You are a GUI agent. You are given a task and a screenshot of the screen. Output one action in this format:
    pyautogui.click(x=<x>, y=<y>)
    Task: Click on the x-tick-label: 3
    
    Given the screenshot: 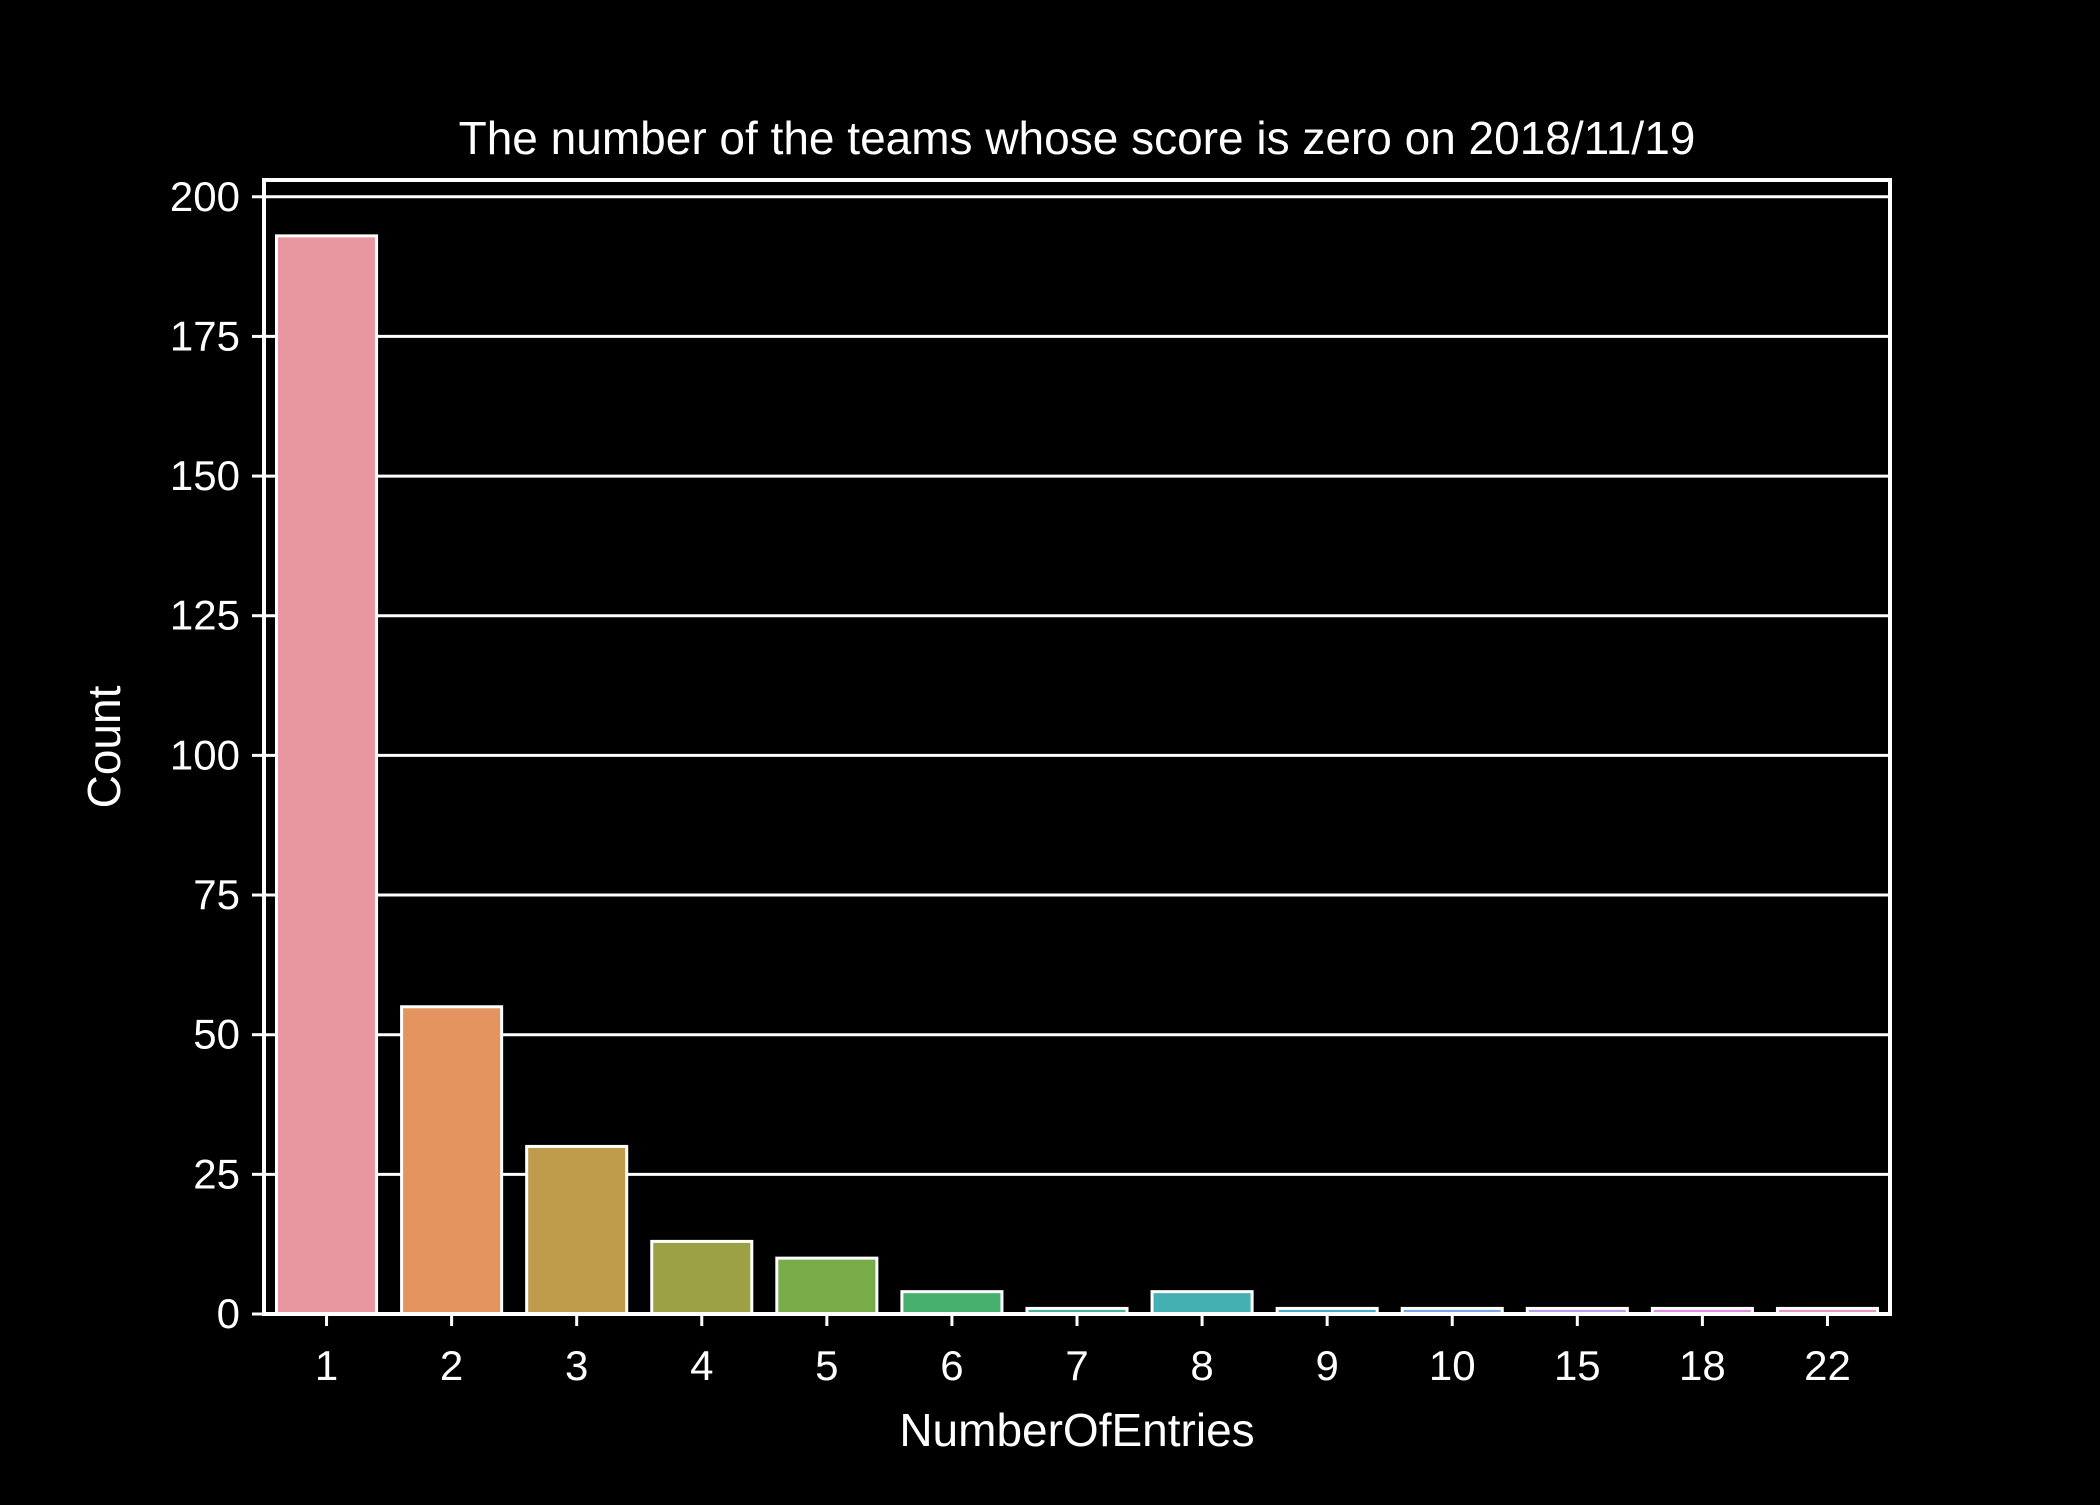 What is the action you would take?
    pyautogui.click(x=576, y=1365)
    